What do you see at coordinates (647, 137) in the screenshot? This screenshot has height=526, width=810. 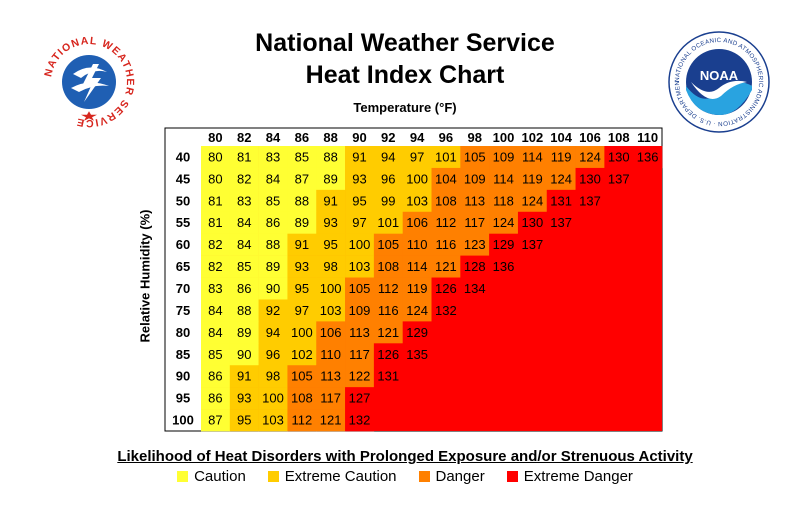 I see `x-tick-label: 110` at bounding box center [647, 137].